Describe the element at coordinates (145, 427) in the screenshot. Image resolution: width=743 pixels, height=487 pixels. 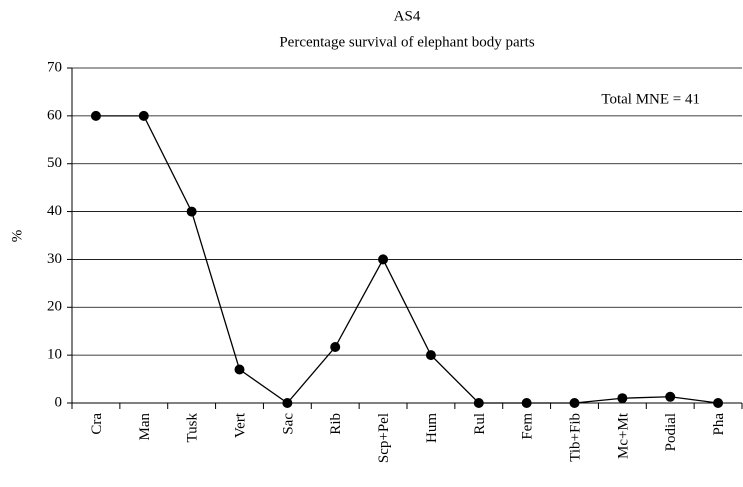
I see `x-tick-label: Man` at that location.